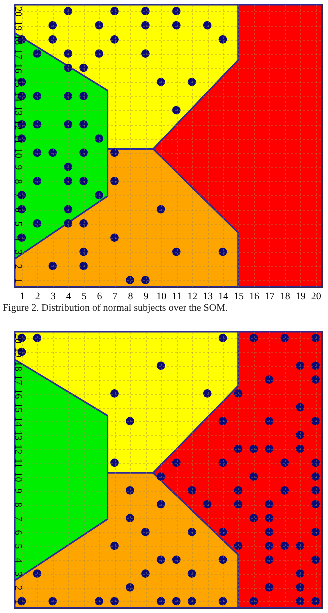  What do you see at coordinates (99, 297) in the screenshot?
I see `x-tick-label: 6` at bounding box center [99, 297].